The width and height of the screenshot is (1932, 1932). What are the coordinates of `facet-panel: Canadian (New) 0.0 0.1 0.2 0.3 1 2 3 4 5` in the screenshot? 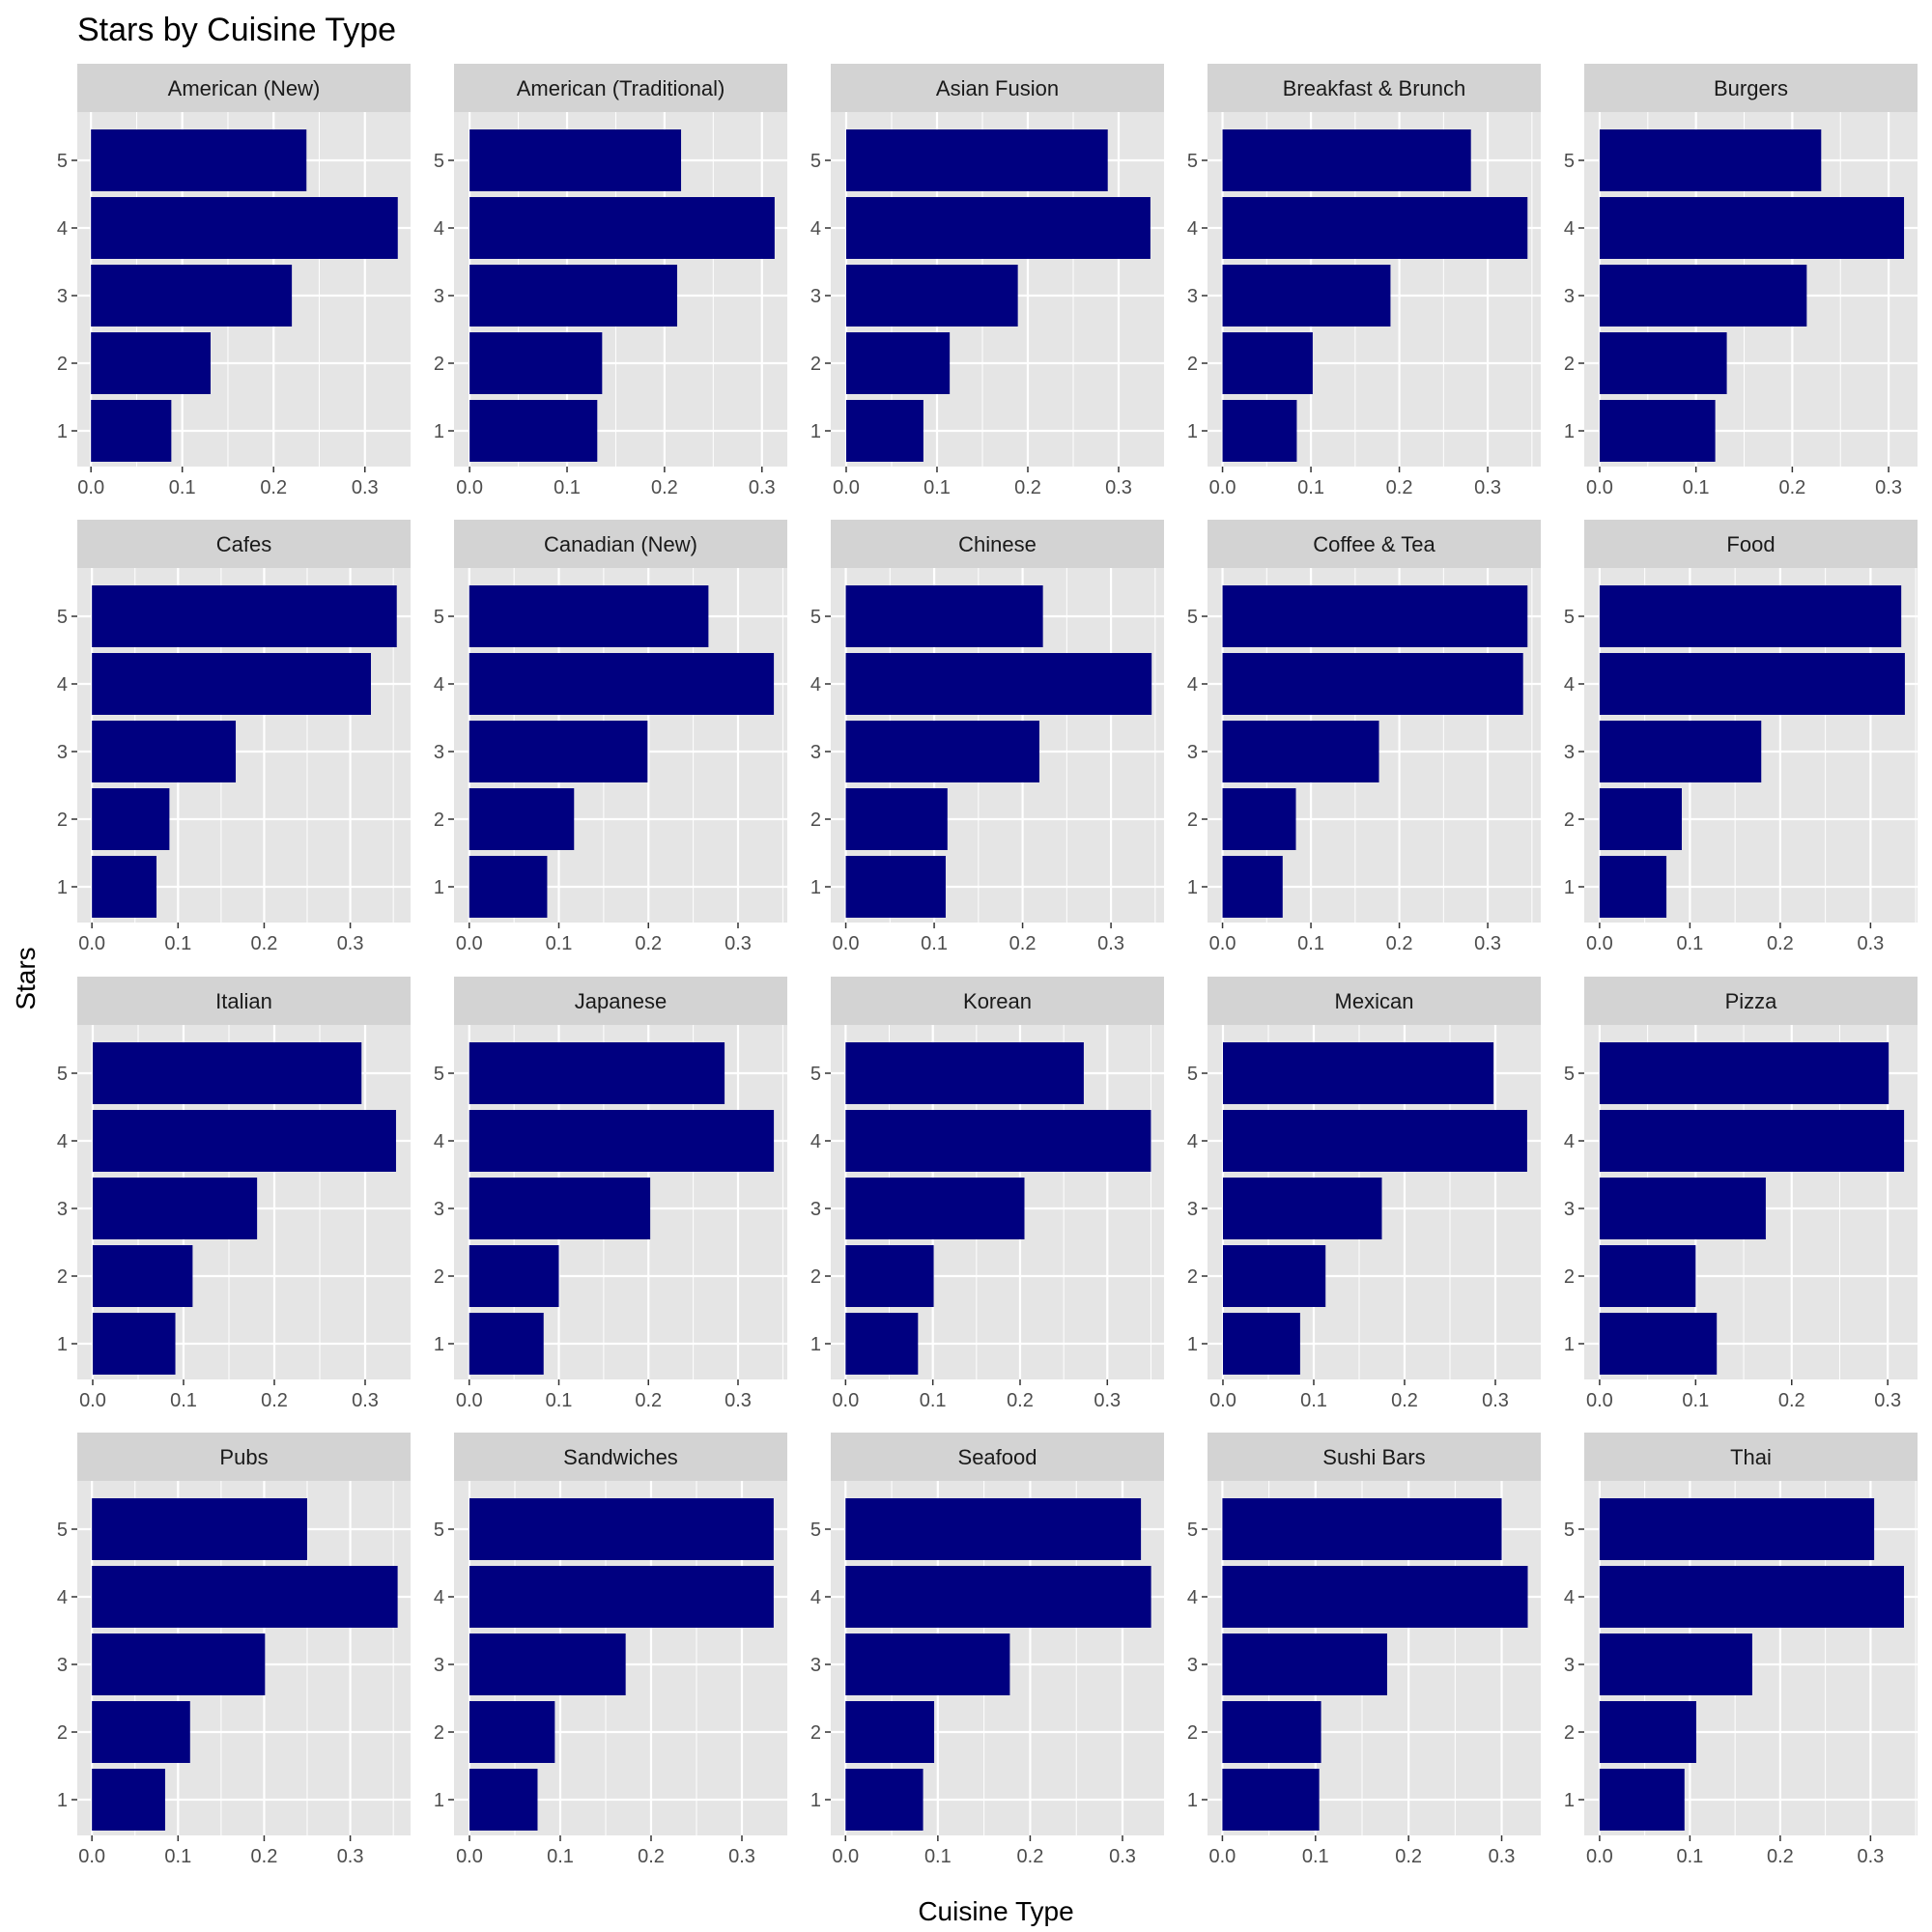 It's located at (610, 737).